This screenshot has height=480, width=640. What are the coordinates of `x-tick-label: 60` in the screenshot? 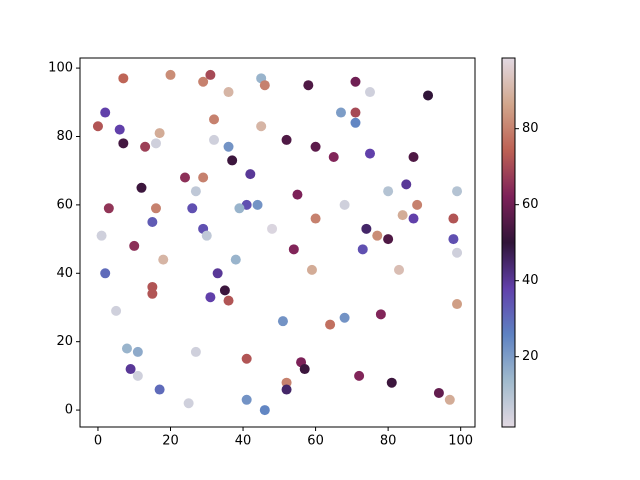 It's located at (315, 441).